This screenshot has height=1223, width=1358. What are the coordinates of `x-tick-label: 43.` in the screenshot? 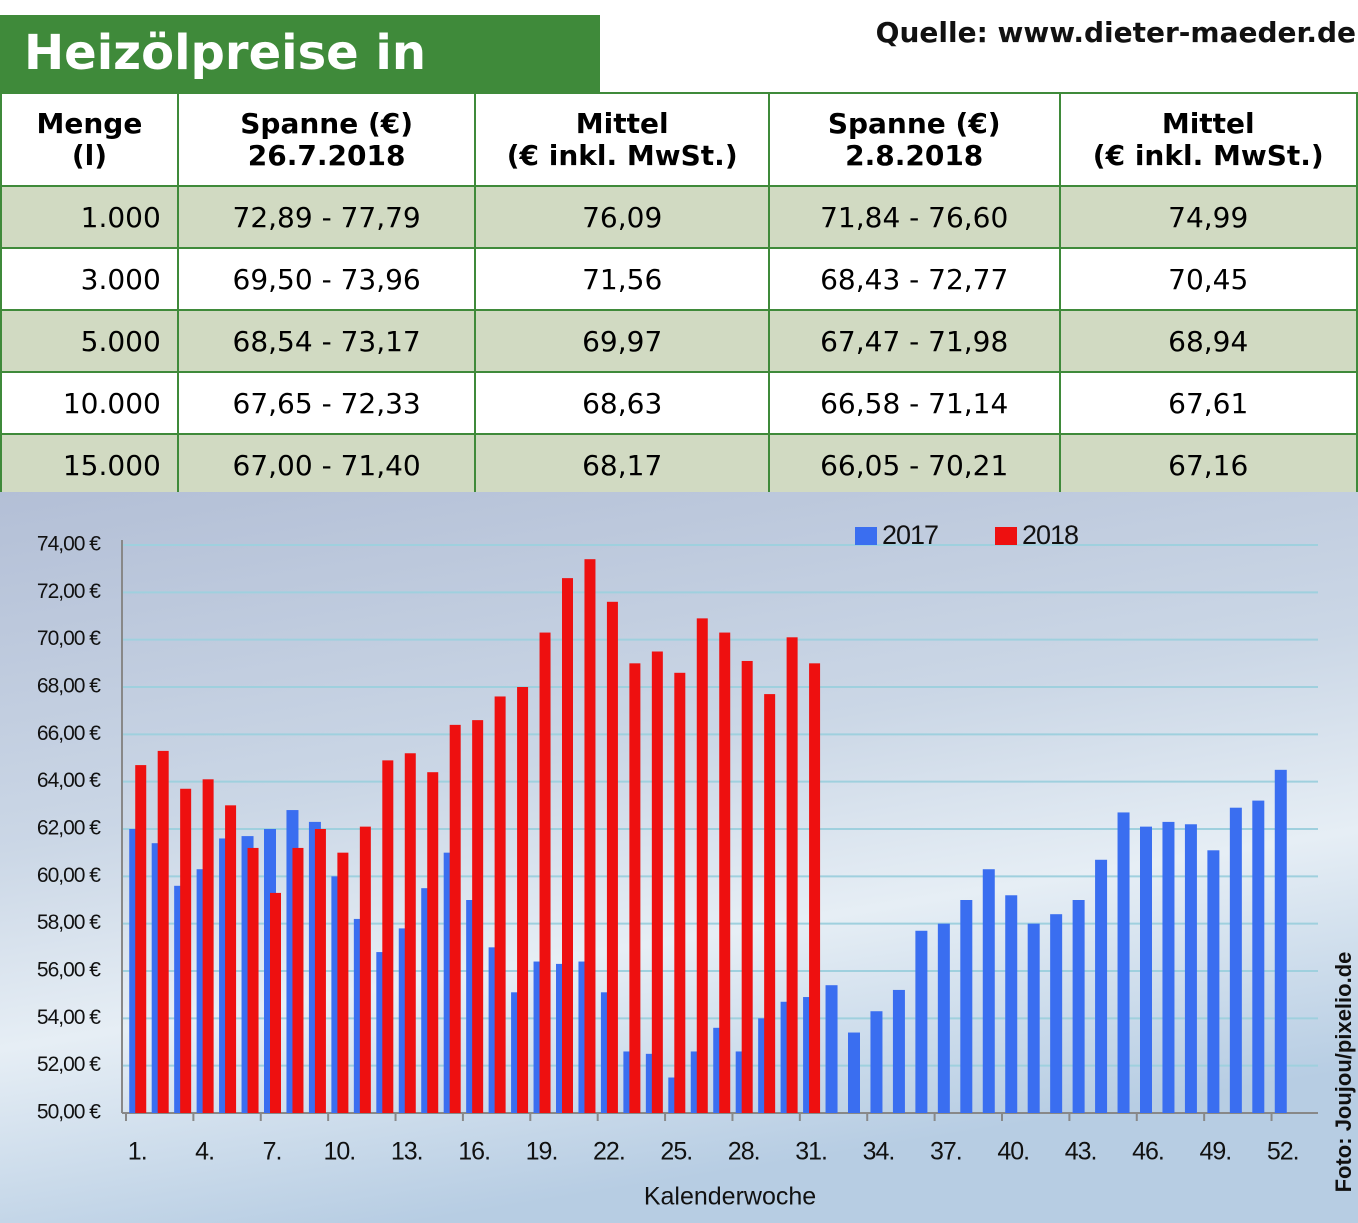 It's located at (1081, 1152).